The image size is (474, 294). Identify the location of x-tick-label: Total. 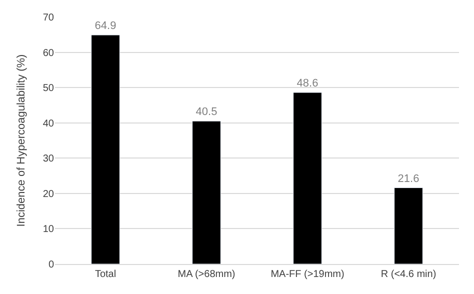
(105, 274).